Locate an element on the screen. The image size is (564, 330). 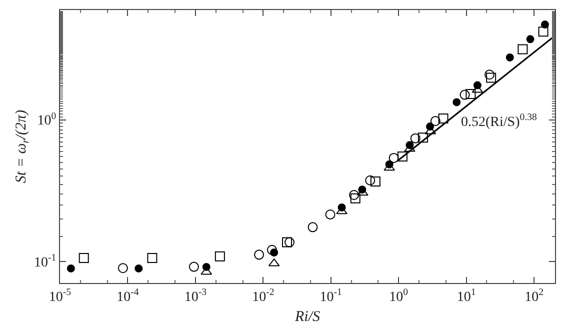
x-tick-label: 10$^{-1}$ is located at coordinates (331, 295).